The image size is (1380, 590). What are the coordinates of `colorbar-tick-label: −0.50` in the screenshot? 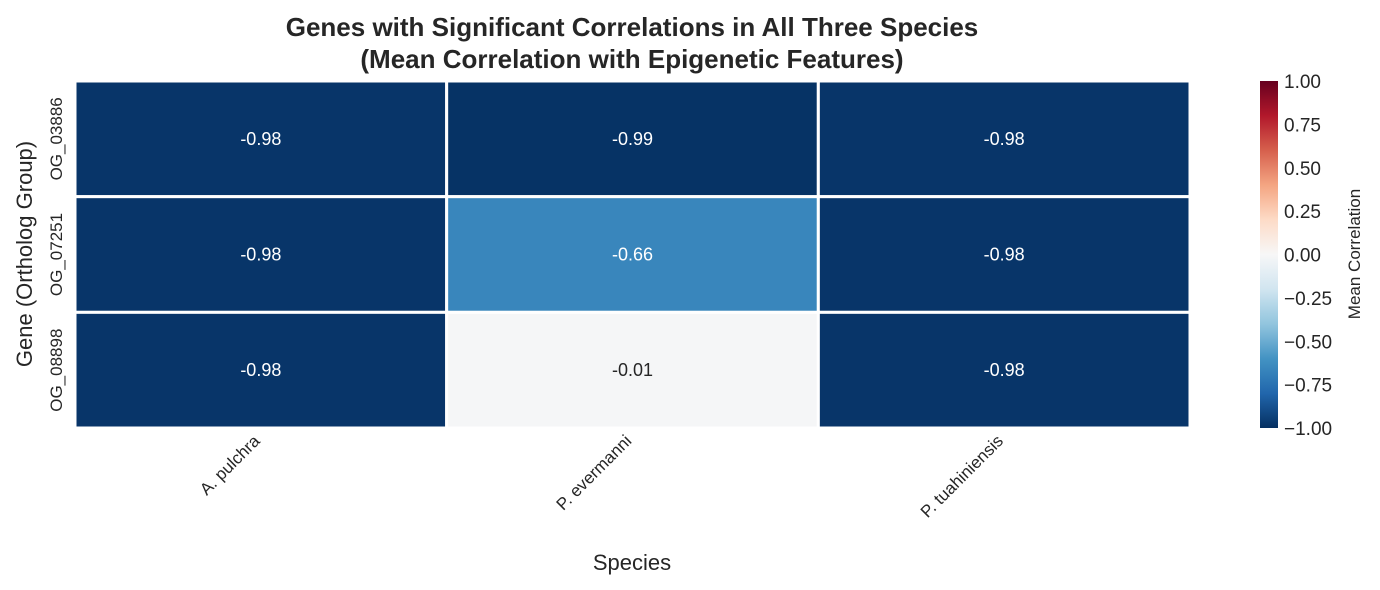 It's located at (1308, 342).